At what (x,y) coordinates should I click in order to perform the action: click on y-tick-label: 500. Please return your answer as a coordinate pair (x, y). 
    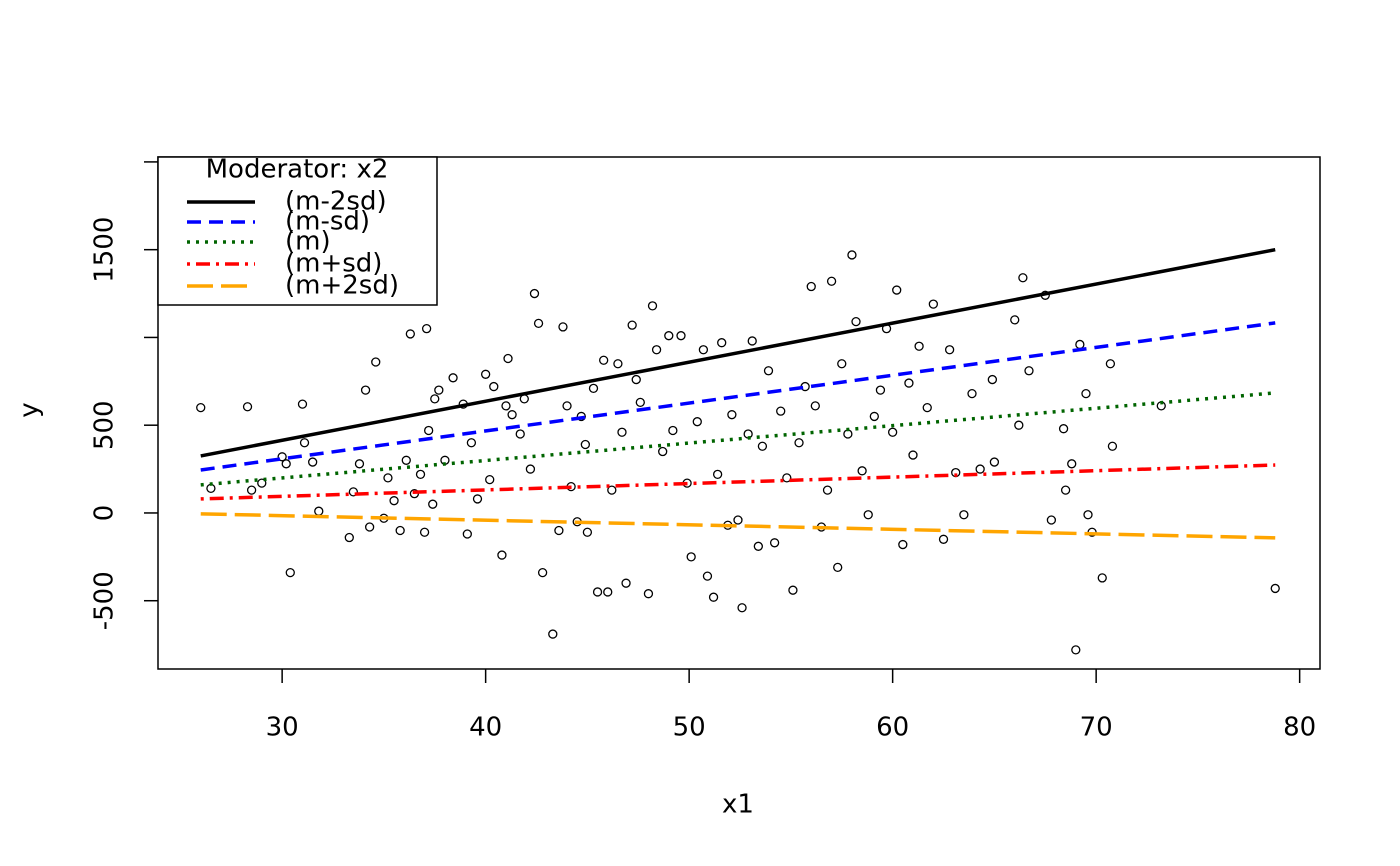
    Looking at the image, I should click on (105, 425).